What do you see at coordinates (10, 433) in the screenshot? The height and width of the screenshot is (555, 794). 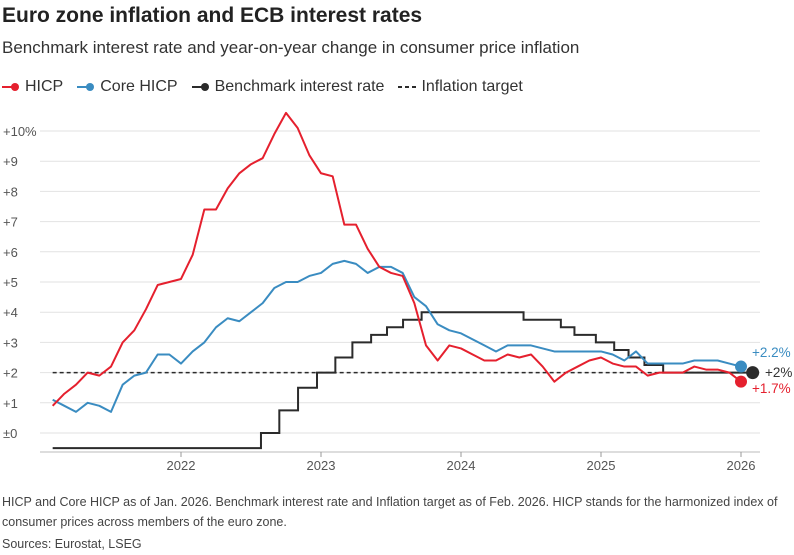 I see `y-tick-label: ±0` at bounding box center [10, 433].